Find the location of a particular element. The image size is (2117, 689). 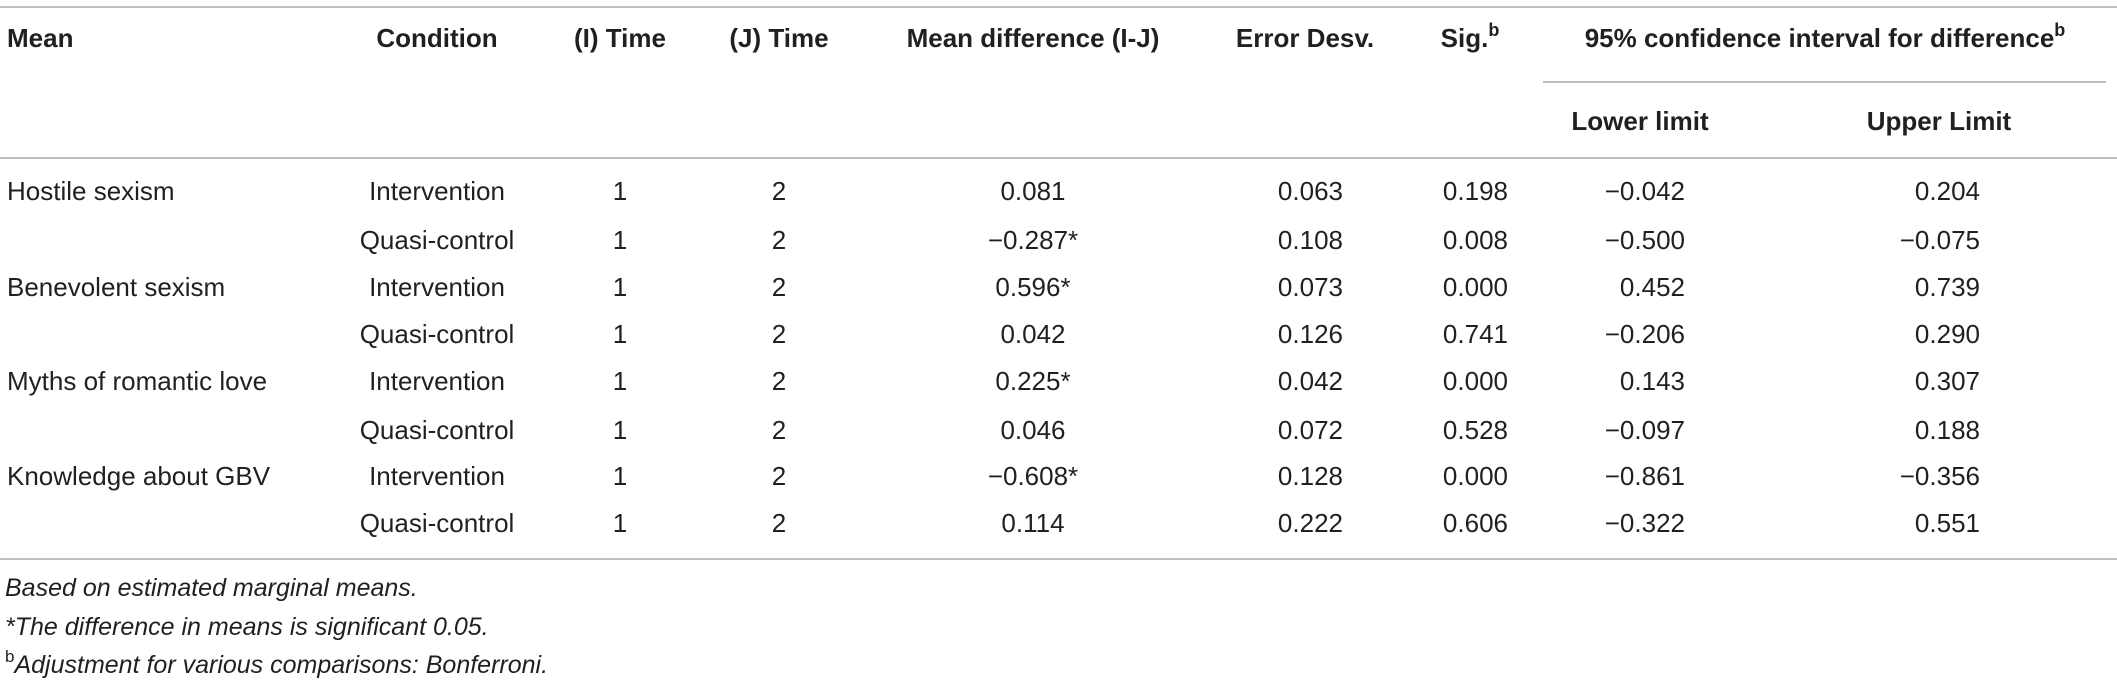

column-header: Sig.b is located at coordinates (1470, 36).